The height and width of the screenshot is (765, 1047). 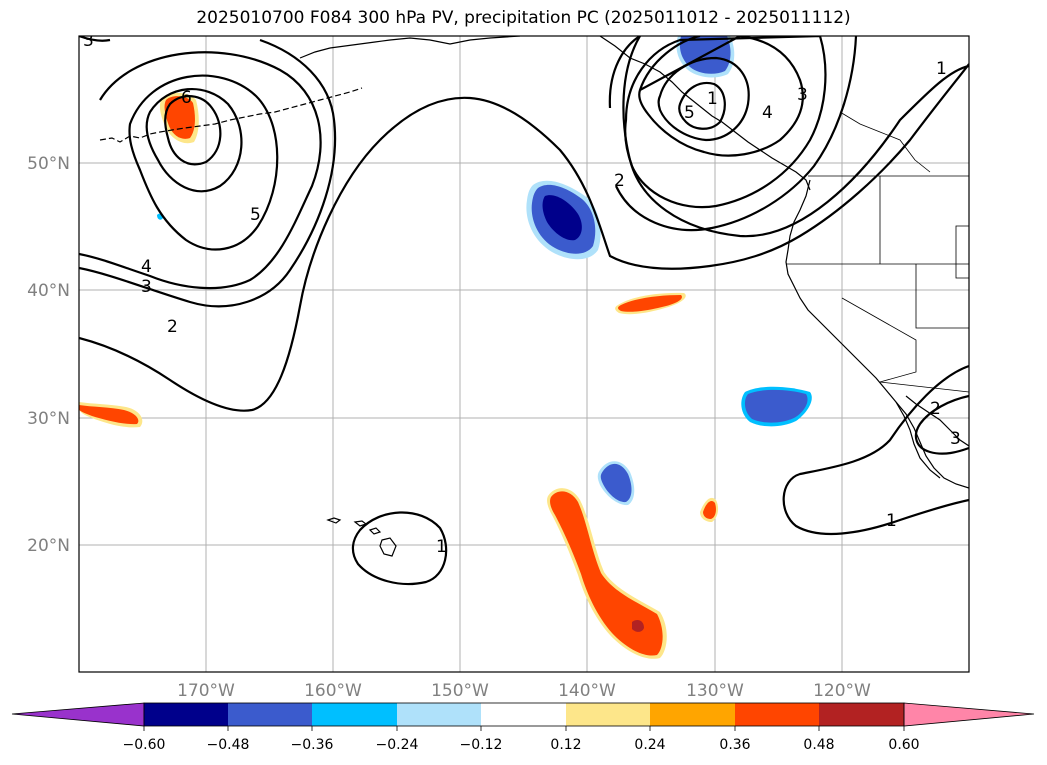 What do you see at coordinates (842, 691) in the screenshot?
I see `lon-label: 120°W` at bounding box center [842, 691].